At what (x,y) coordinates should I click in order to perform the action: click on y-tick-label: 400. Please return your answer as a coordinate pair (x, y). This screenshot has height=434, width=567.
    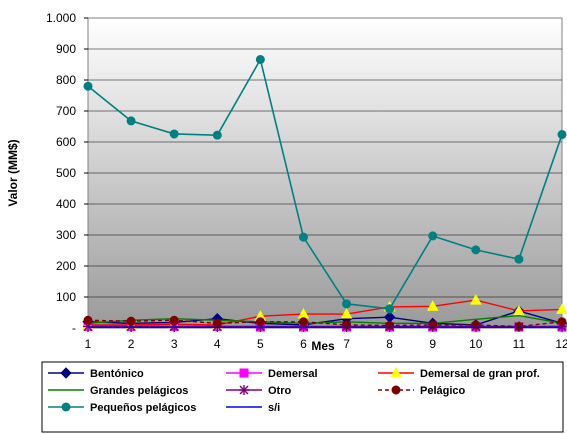
    Looking at the image, I should click on (66, 204).